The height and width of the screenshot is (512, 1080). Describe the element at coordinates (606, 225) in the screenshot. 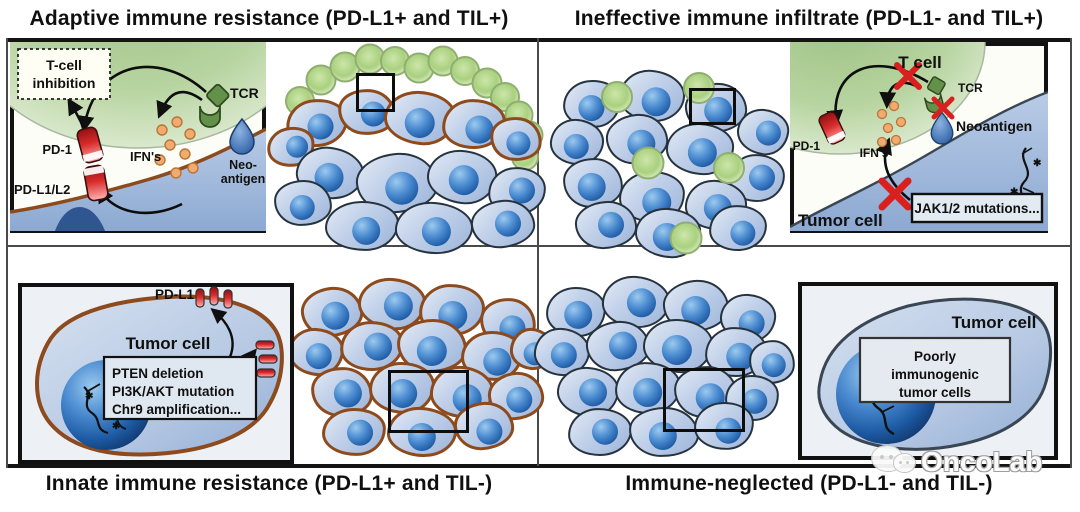

I see `tumor-cell` at that location.